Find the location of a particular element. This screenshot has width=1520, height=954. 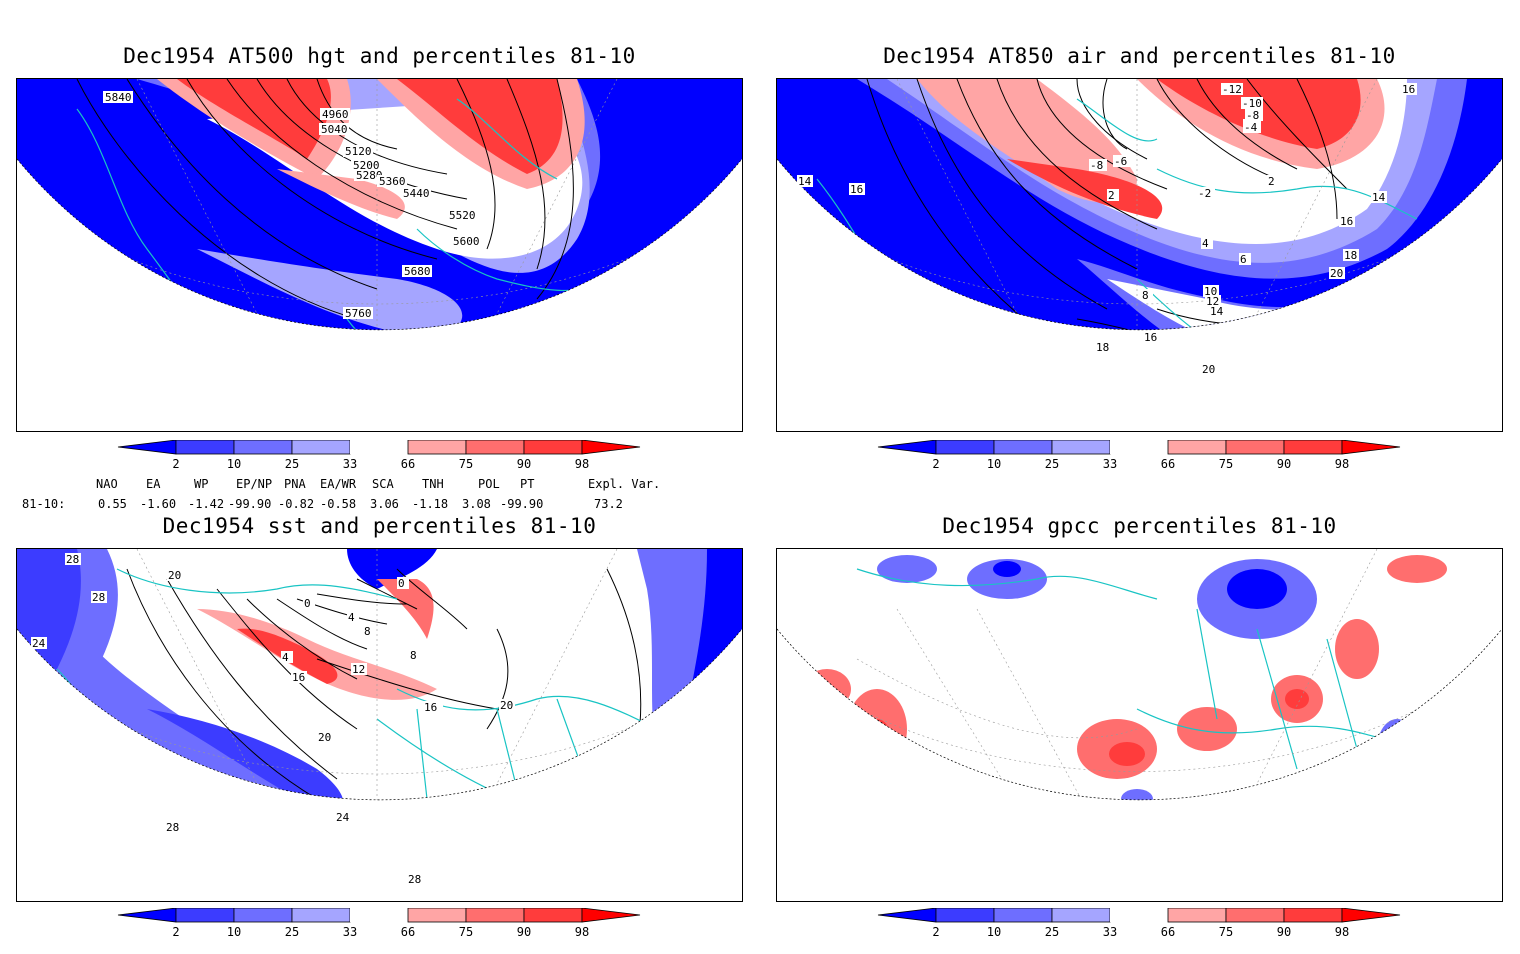

contour-label: 10 is located at coordinates (1210, 291).